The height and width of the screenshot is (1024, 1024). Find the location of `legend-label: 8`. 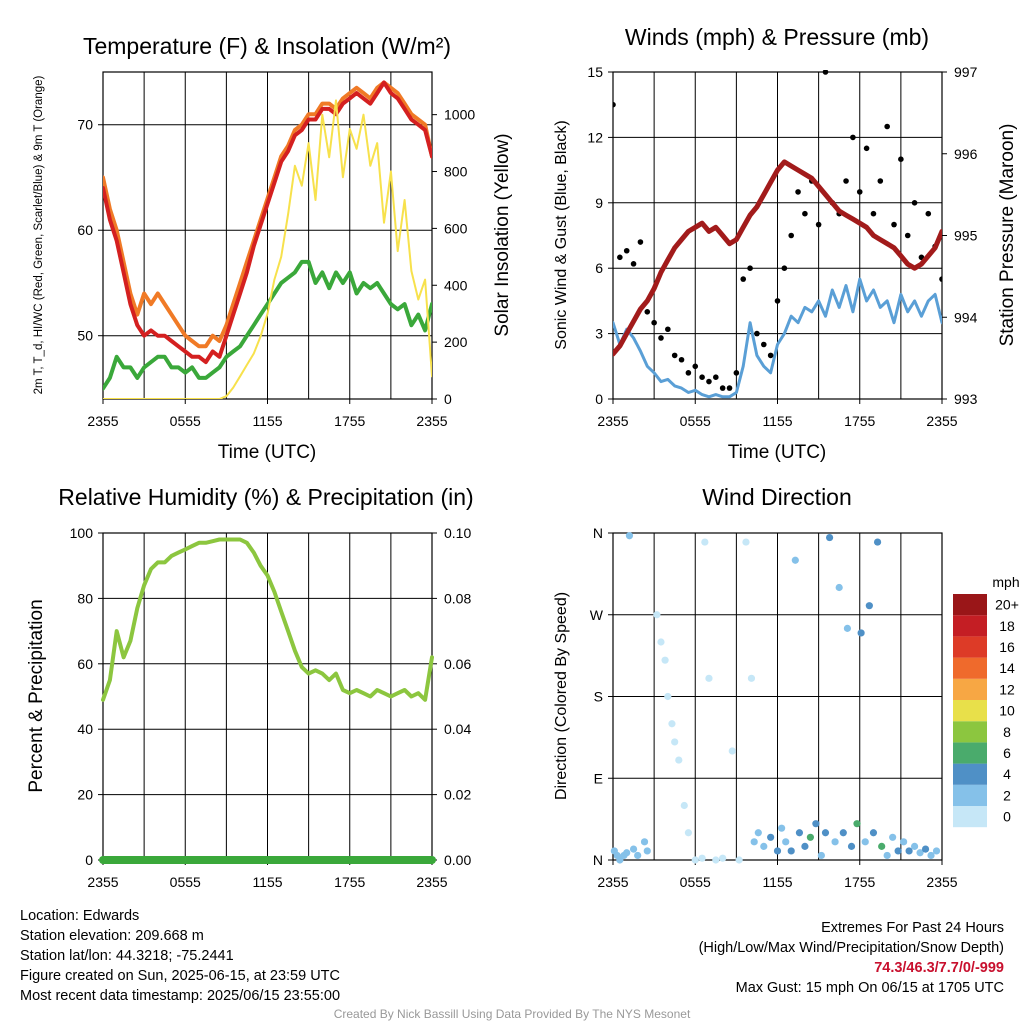

legend-label: 8 is located at coordinates (1007, 732).